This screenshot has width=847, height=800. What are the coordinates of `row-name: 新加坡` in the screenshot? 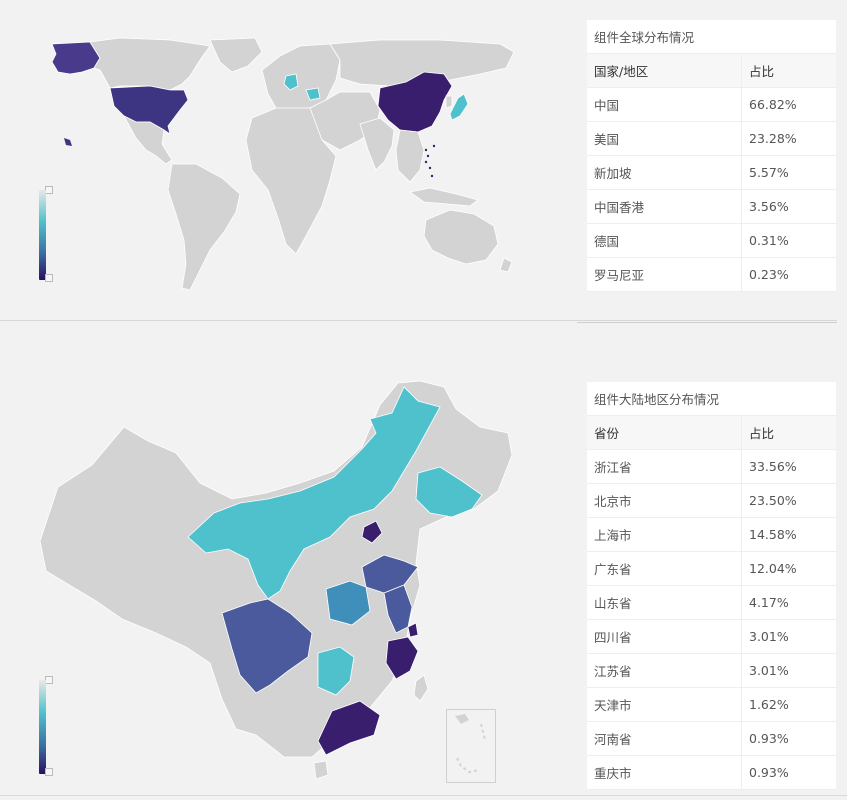 It's located at (664, 172).